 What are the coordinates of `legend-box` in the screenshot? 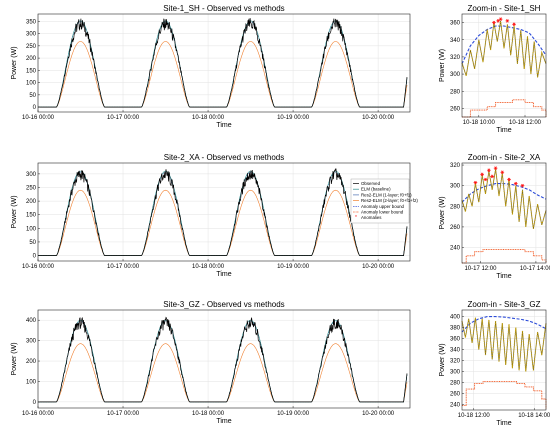 It's located at (380, 201).